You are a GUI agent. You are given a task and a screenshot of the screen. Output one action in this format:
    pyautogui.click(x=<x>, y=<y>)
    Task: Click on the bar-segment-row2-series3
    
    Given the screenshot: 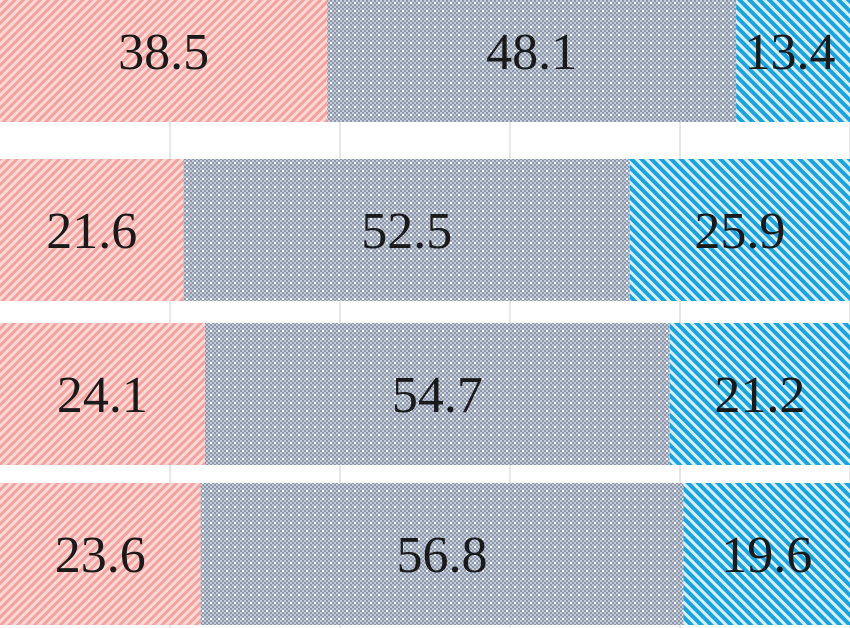 What is the action you would take?
    pyautogui.click(x=739, y=230)
    